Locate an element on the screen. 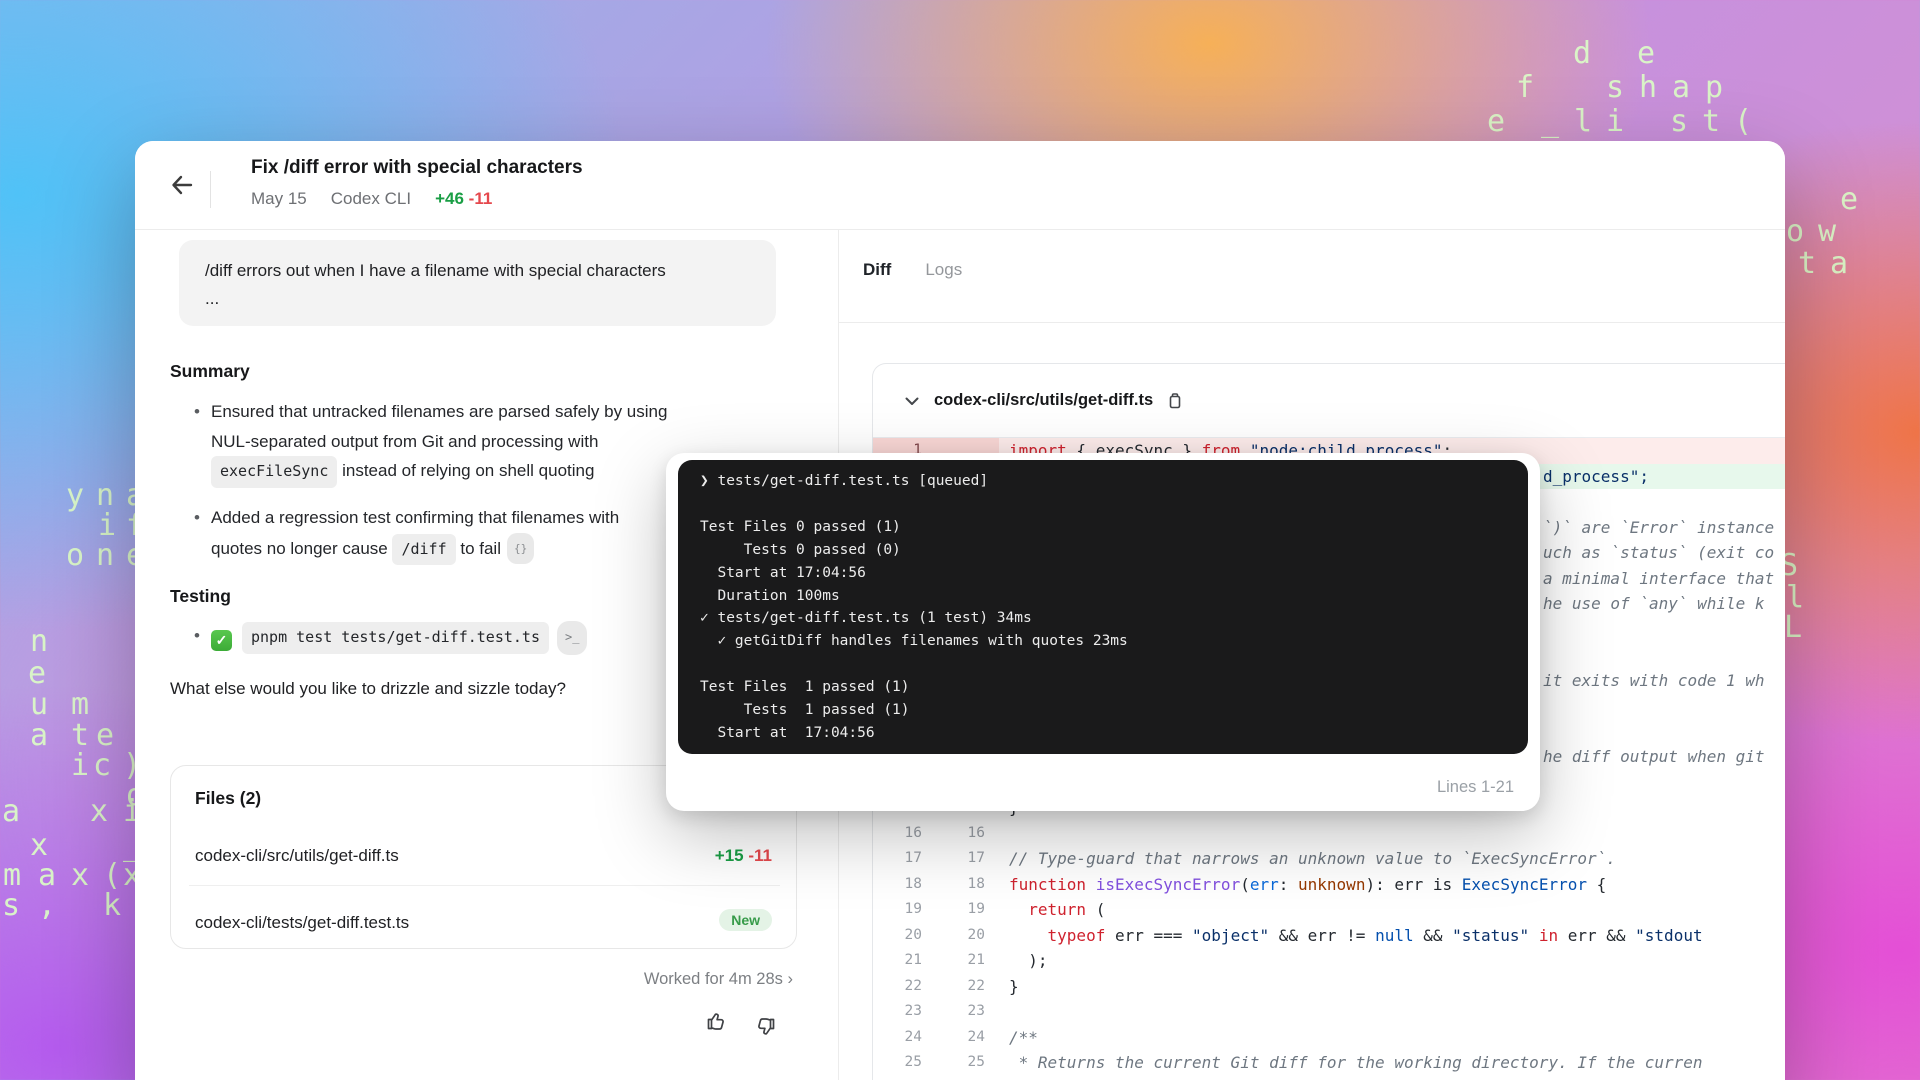 The width and height of the screenshot is (1920, 1080). terminal-line: ✓ tests/get-diff.test.ts (1 test) 34ms is located at coordinates (866, 618).